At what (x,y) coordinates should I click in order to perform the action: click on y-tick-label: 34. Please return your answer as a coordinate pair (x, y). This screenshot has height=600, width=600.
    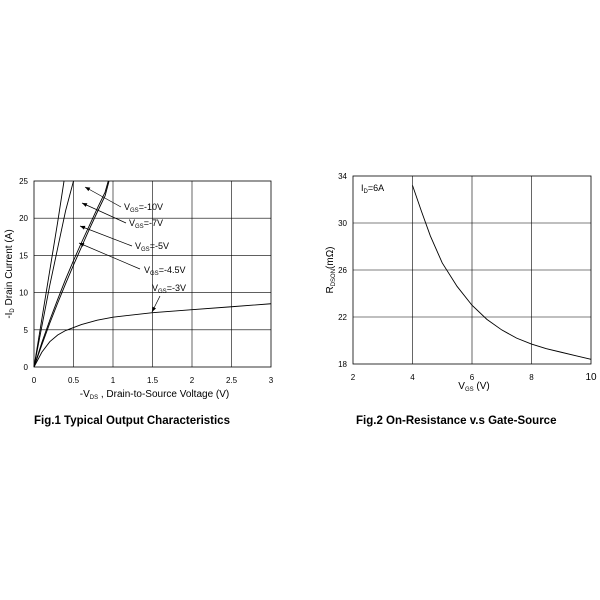
    Looking at the image, I should click on (342, 176).